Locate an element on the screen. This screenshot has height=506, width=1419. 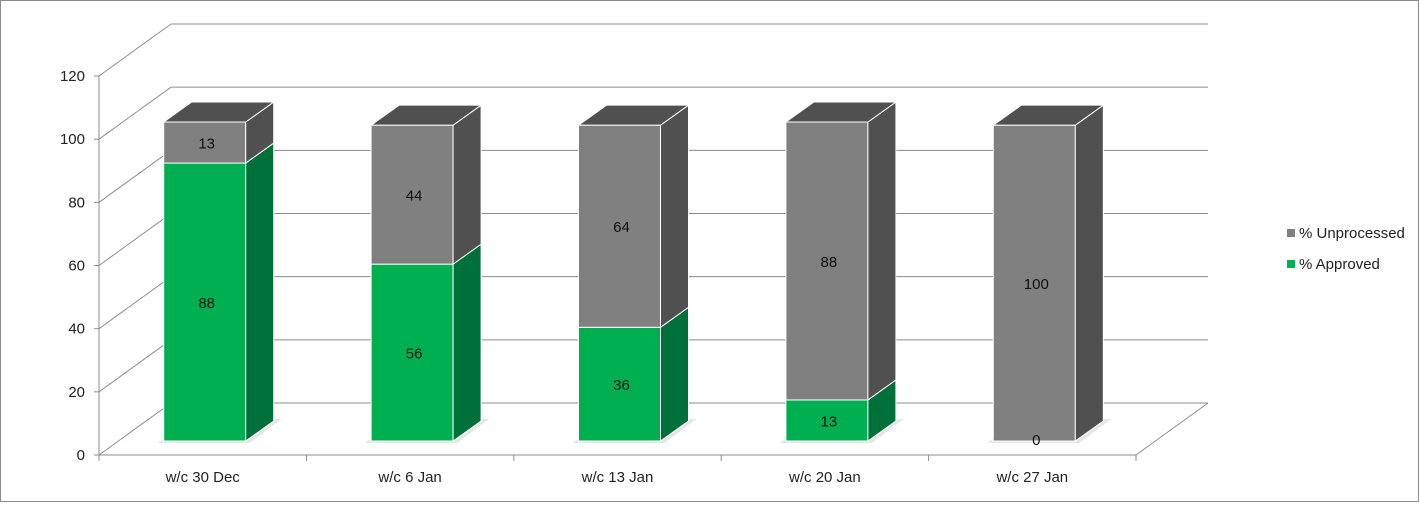
x-tick-label: w/c 30 Dec is located at coordinates (203, 477).